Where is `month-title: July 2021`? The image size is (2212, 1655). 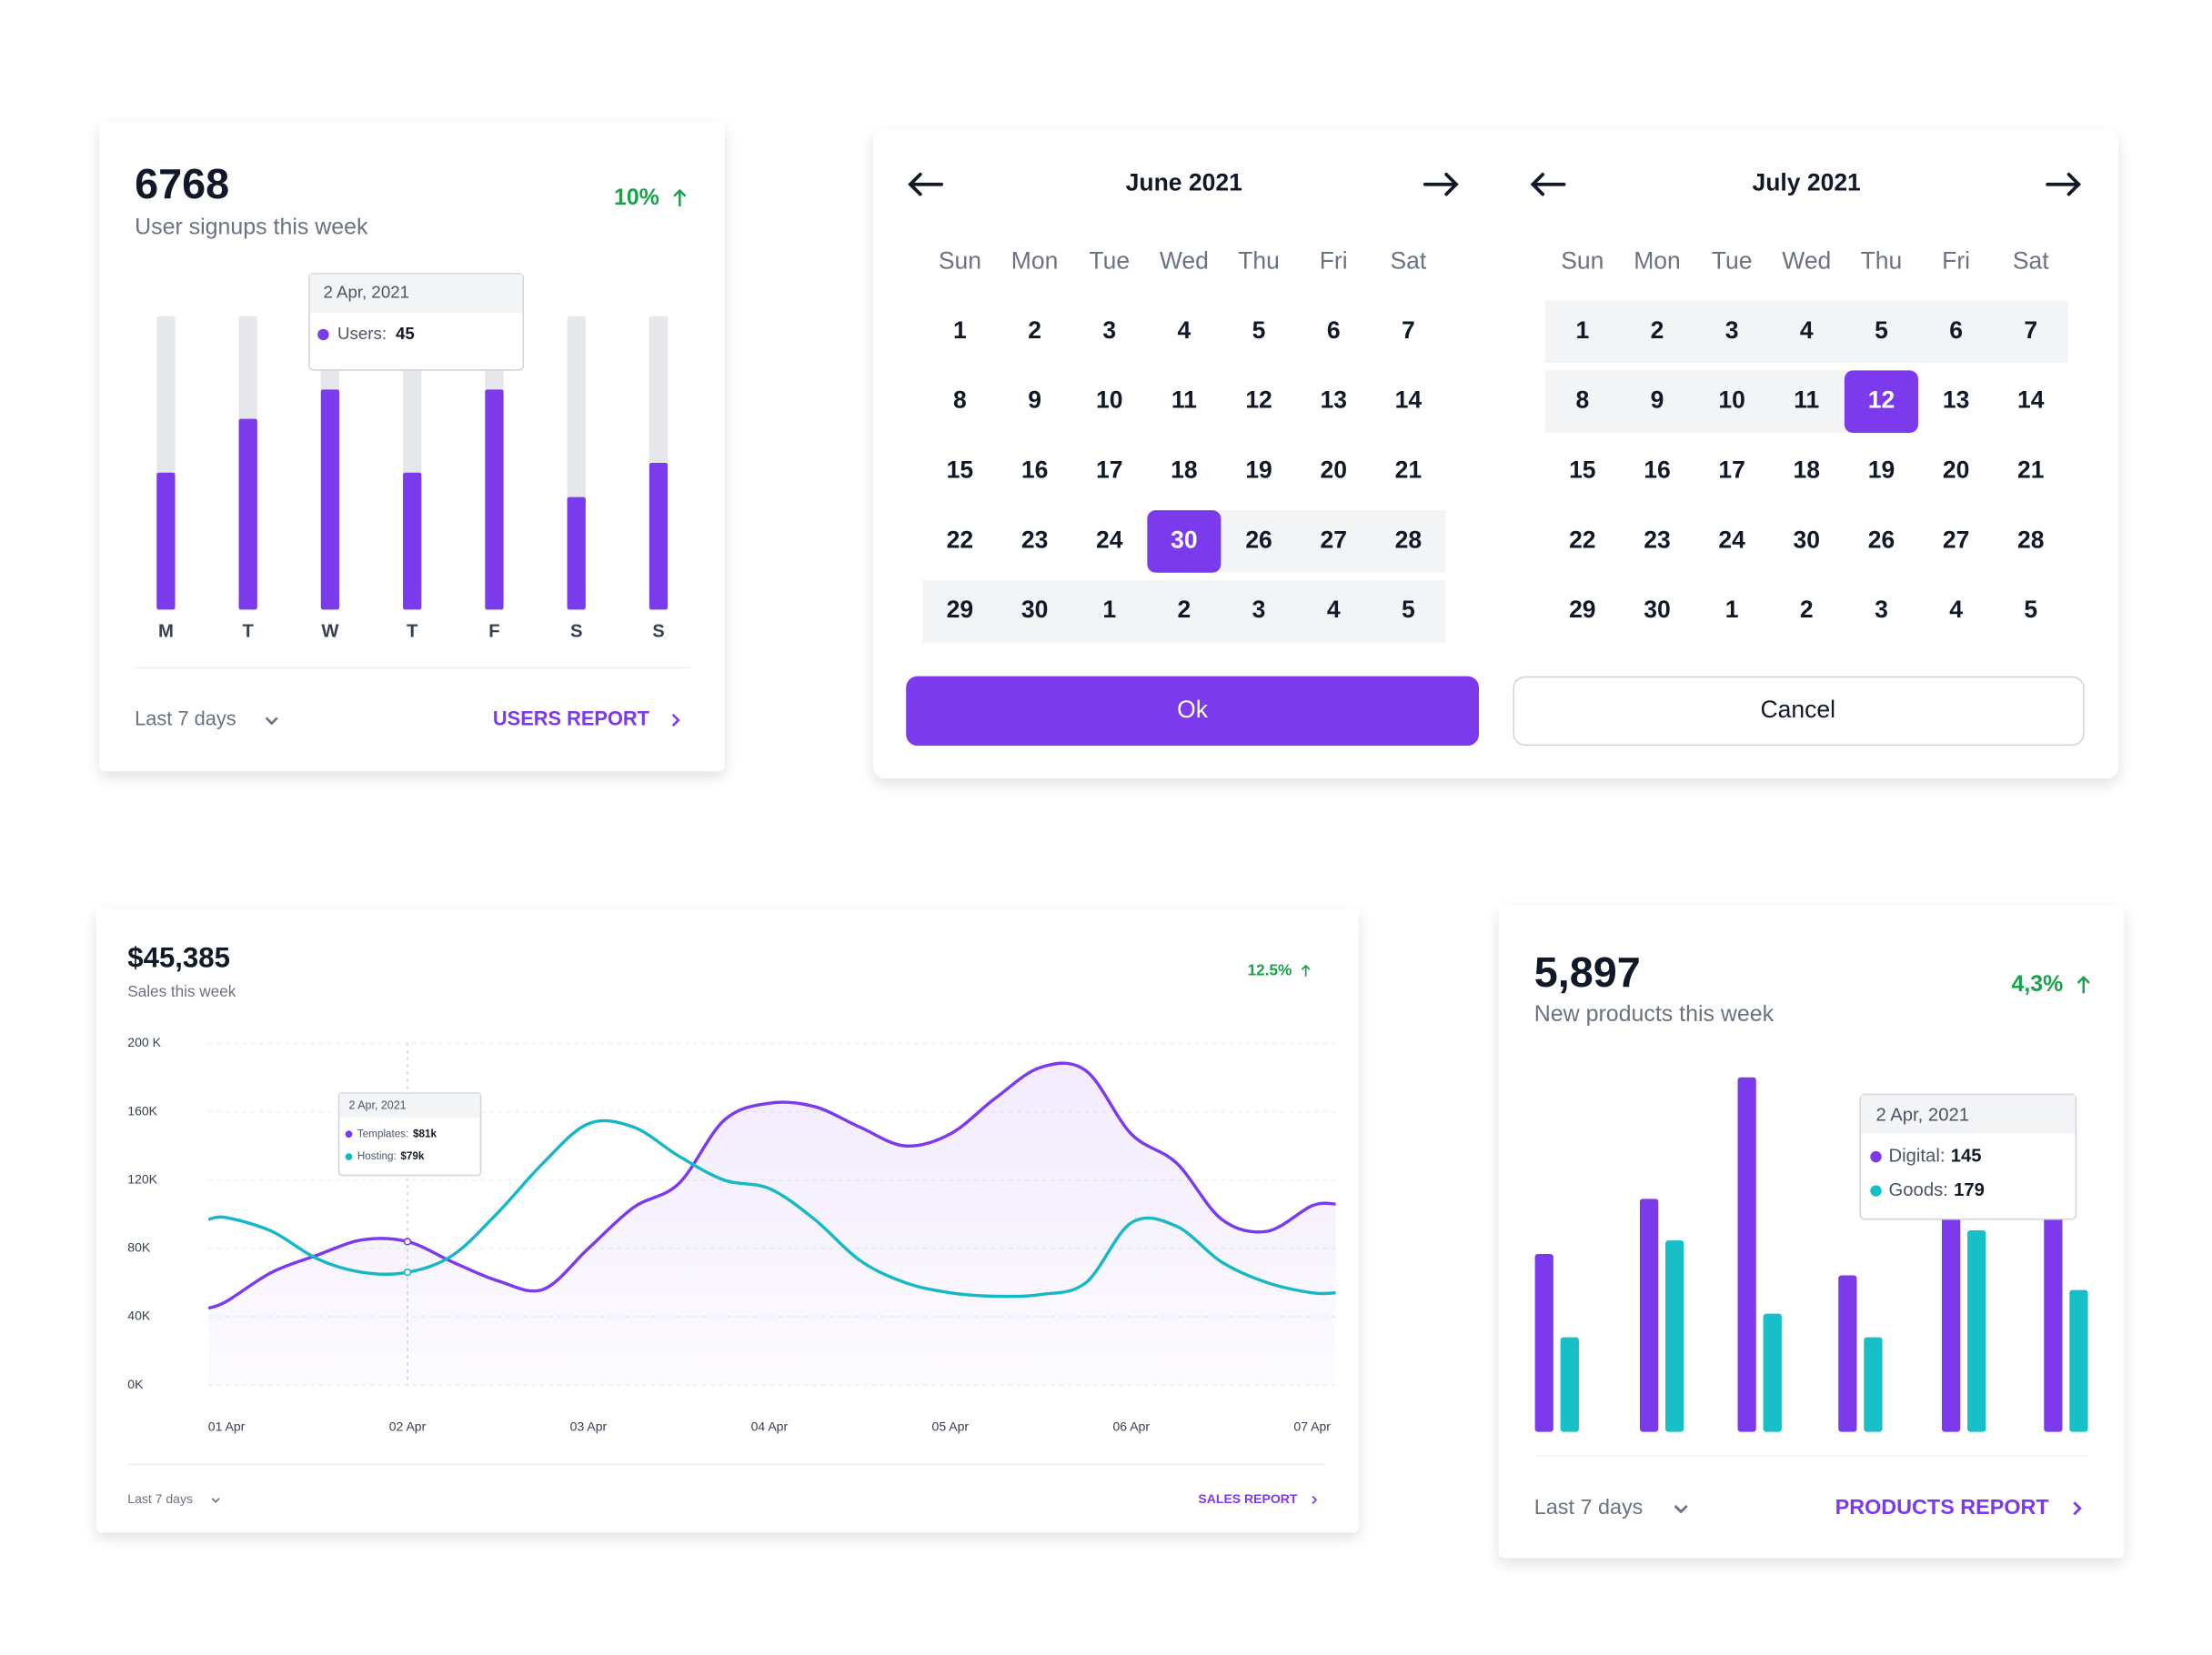
month-title: July 2021 is located at coordinates (1806, 182).